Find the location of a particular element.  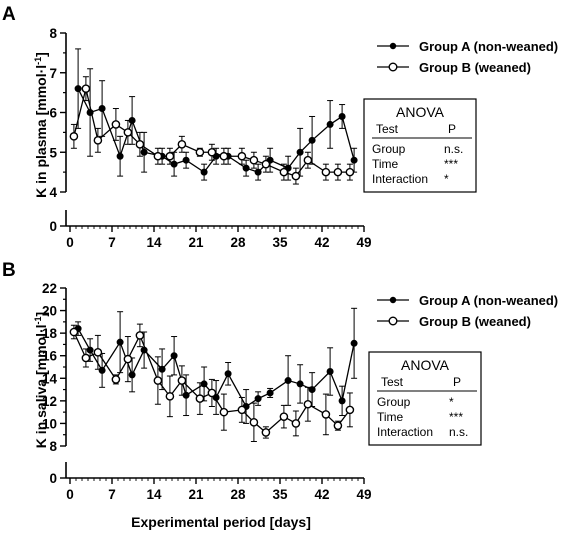

panel-b-legend-label: Group B (weaned) is located at coordinates (475, 321).